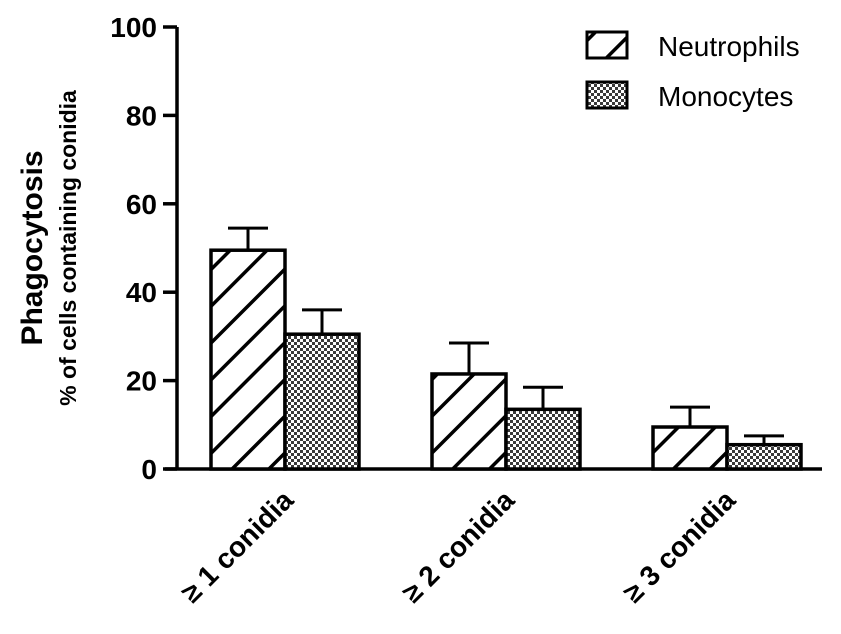  Describe the element at coordinates (725, 96) in the screenshot. I see `legend-label-monocytes: Monocytes` at that location.